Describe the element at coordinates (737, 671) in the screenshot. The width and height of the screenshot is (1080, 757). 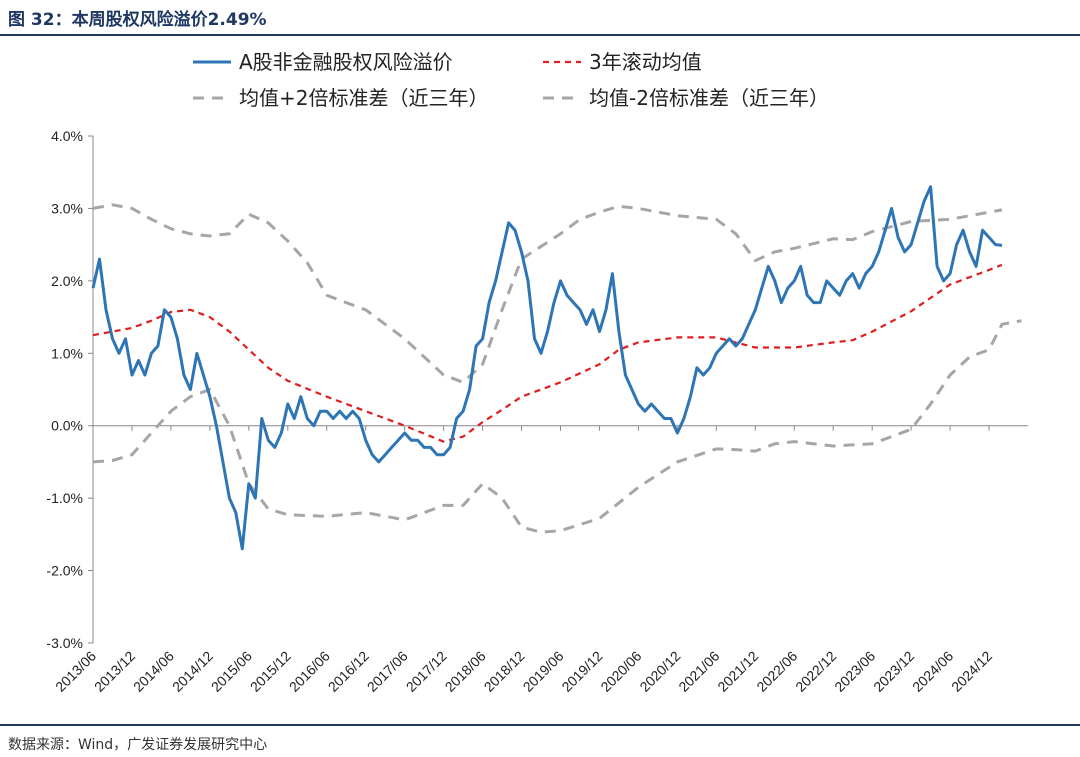
I see `x-tick-label: 2021/12` at that location.